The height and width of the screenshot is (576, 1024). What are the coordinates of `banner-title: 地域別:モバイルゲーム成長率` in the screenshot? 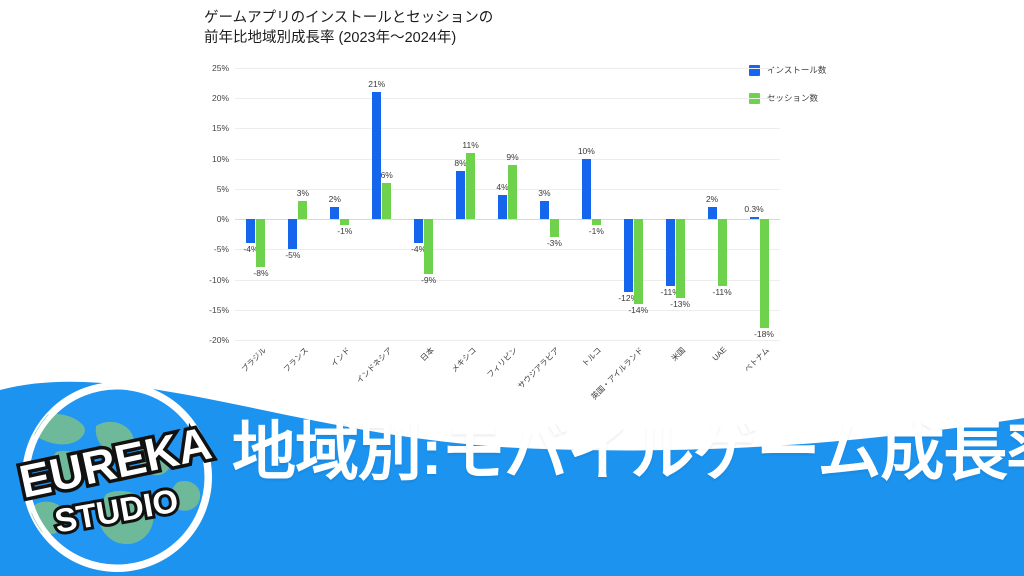 It's located at (628, 452).